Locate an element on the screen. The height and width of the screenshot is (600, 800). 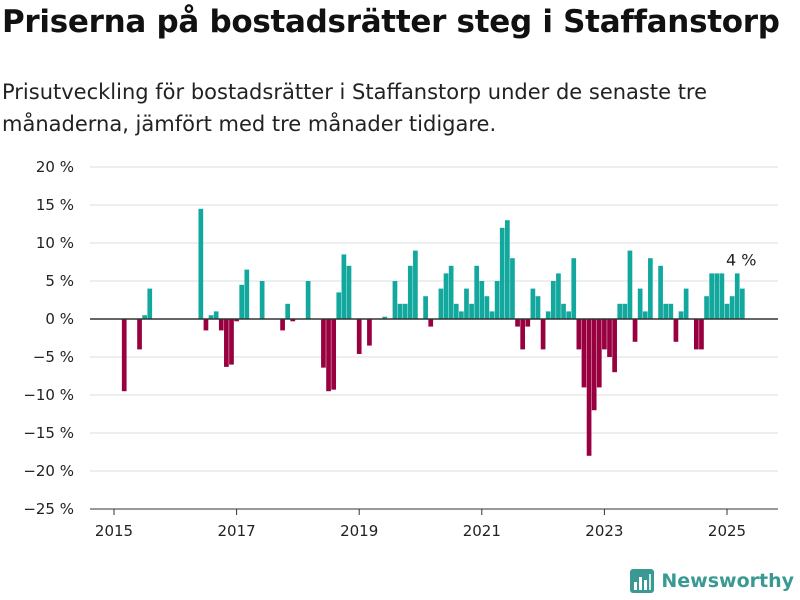
x-tick-label: 2017 is located at coordinates (237, 531).